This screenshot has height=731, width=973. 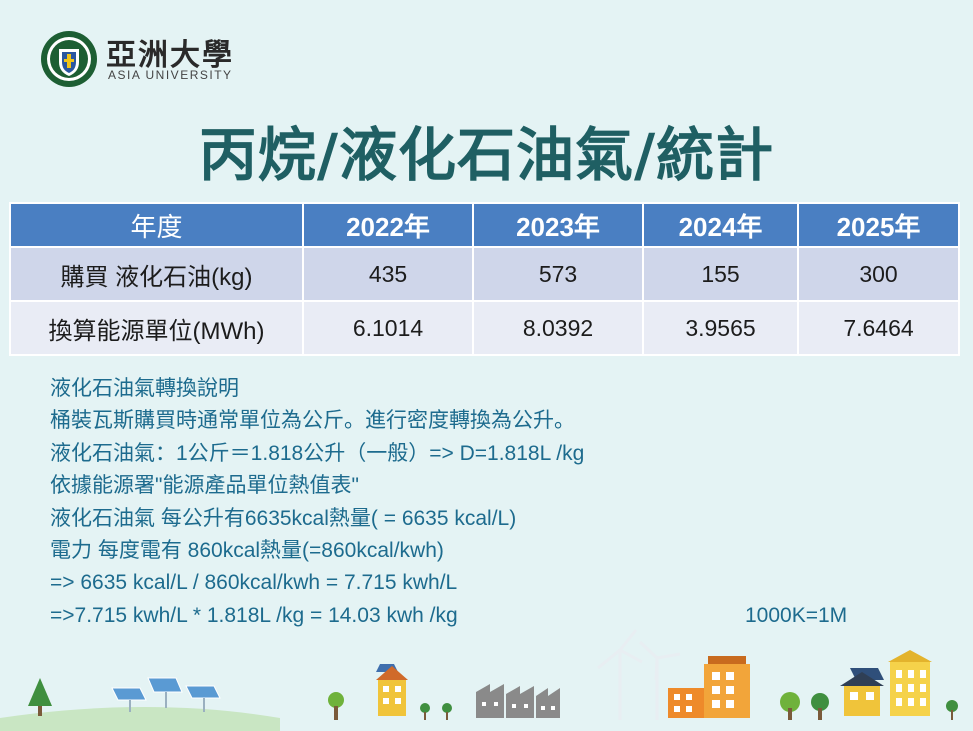 I want to click on table-cell: 6.1014, so click(x=388, y=328).